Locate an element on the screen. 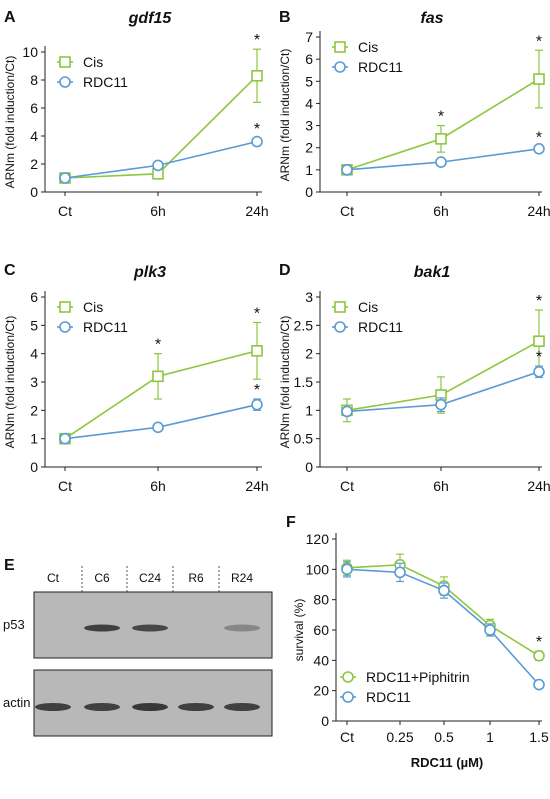 This screenshot has width=550, height=799. blot-row-label: actin is located at coordinates (16, 702).